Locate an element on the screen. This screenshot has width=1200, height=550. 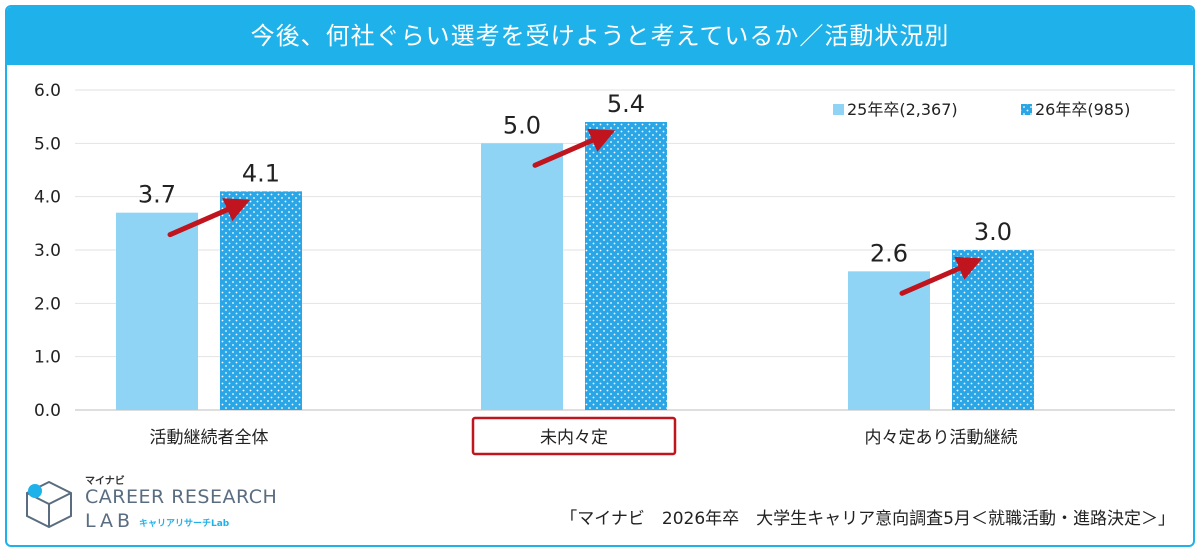
y-tick-label: 1.0 is located at coordinates (47, 358).